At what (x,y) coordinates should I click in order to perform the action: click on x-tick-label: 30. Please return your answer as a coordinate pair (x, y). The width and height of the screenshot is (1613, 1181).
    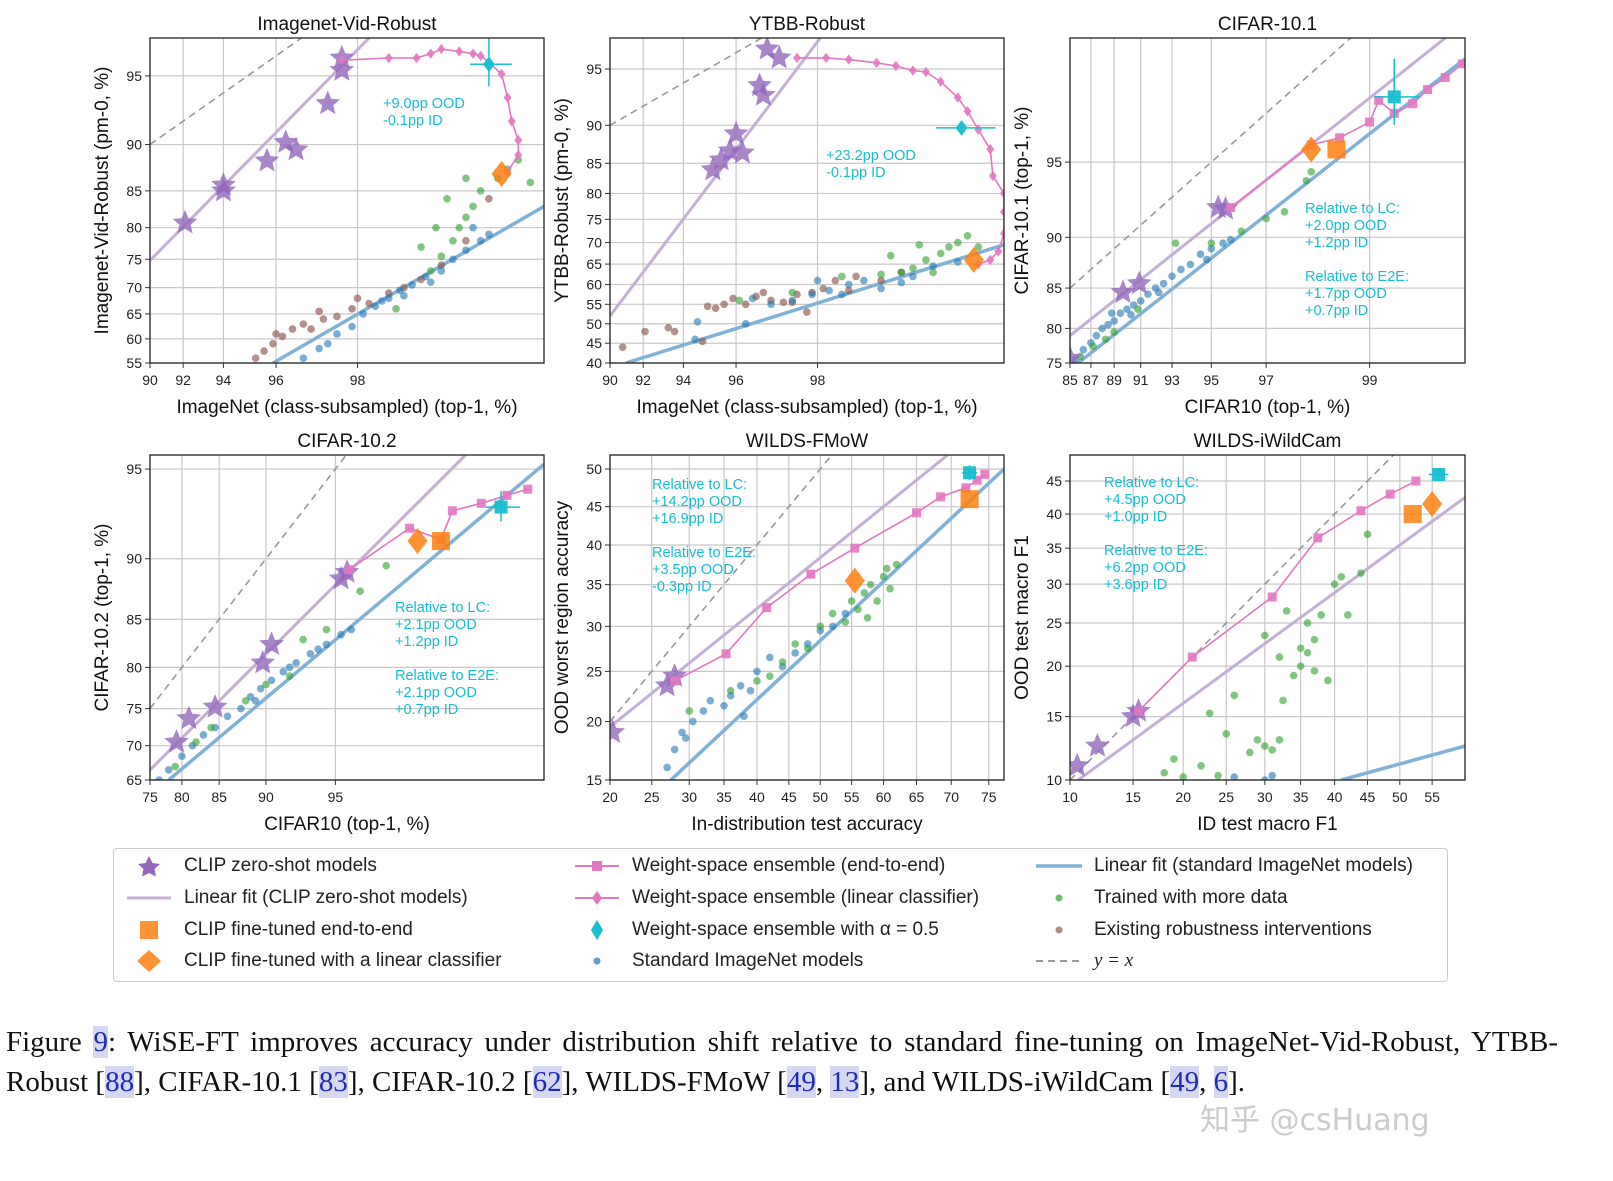
    Looking at the image, I should click on (689, 797).